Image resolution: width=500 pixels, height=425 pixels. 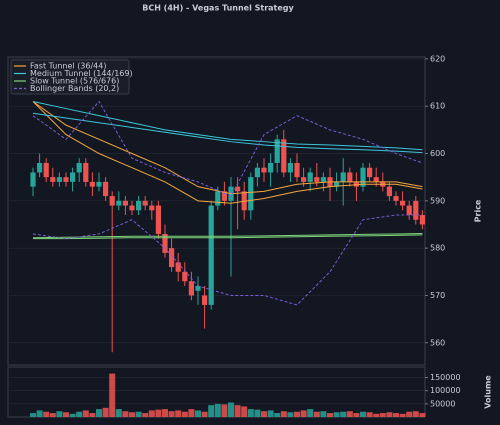 What do you see at coordinates (437, 106) in the screenshot?
I see `y-tick-label: 610` at bounding box center [437, 106].